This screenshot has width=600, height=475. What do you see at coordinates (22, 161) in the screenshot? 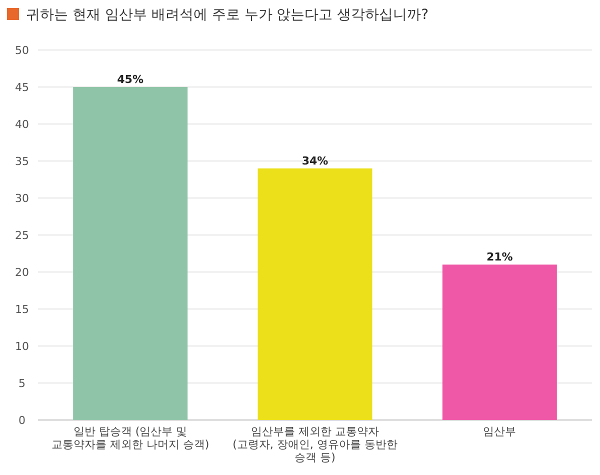
I see `y-tick-label: 35` at bounding box center [22, 161].